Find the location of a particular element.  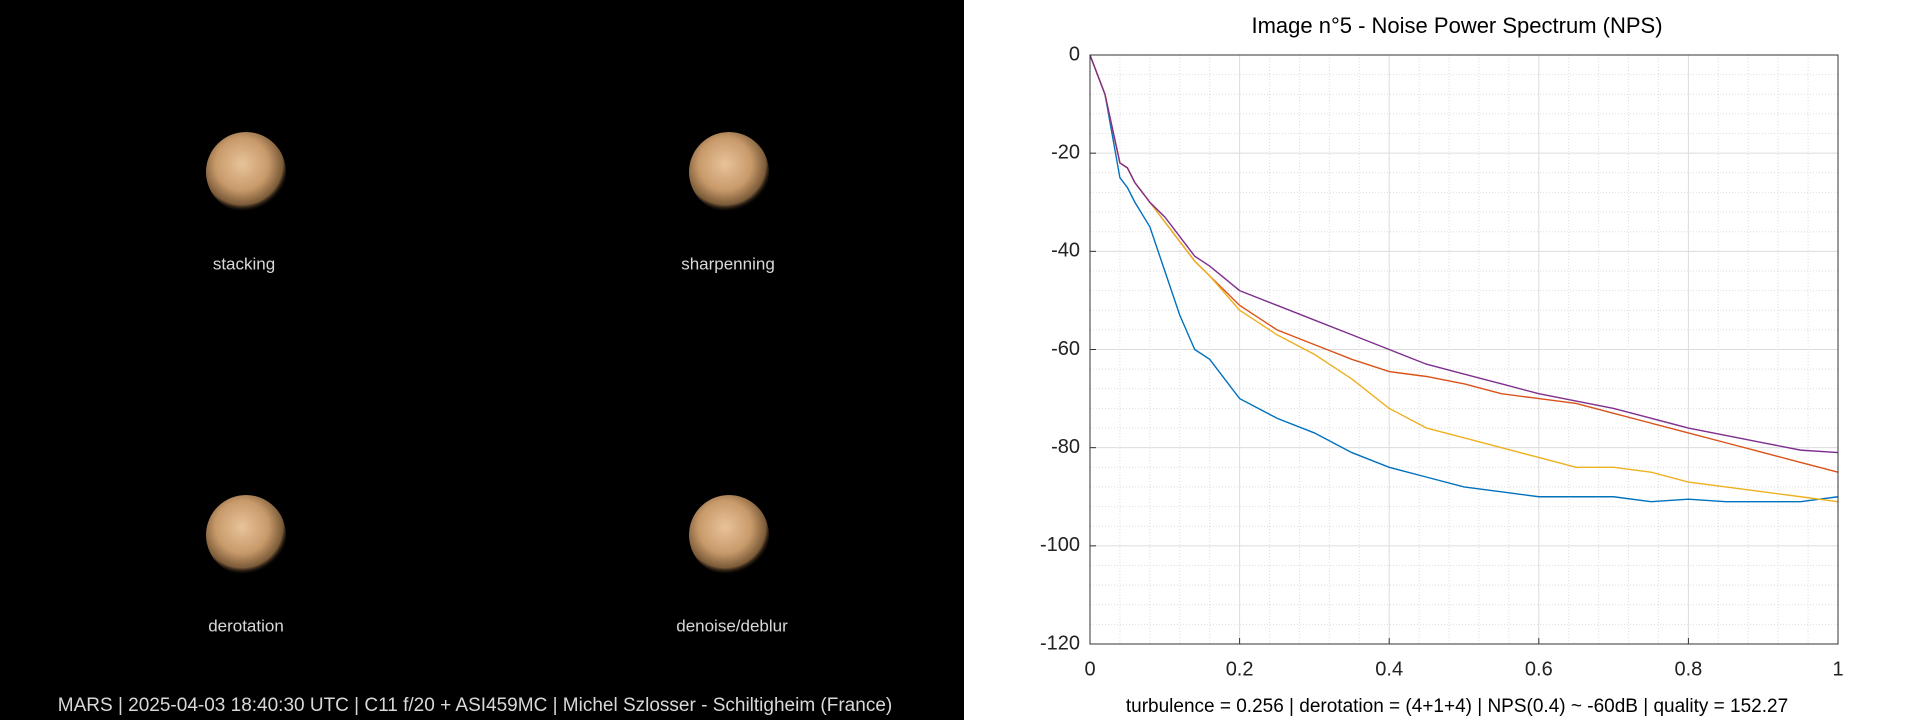

x-tick-label: 0.4 is located at coordinates (1389, 669).